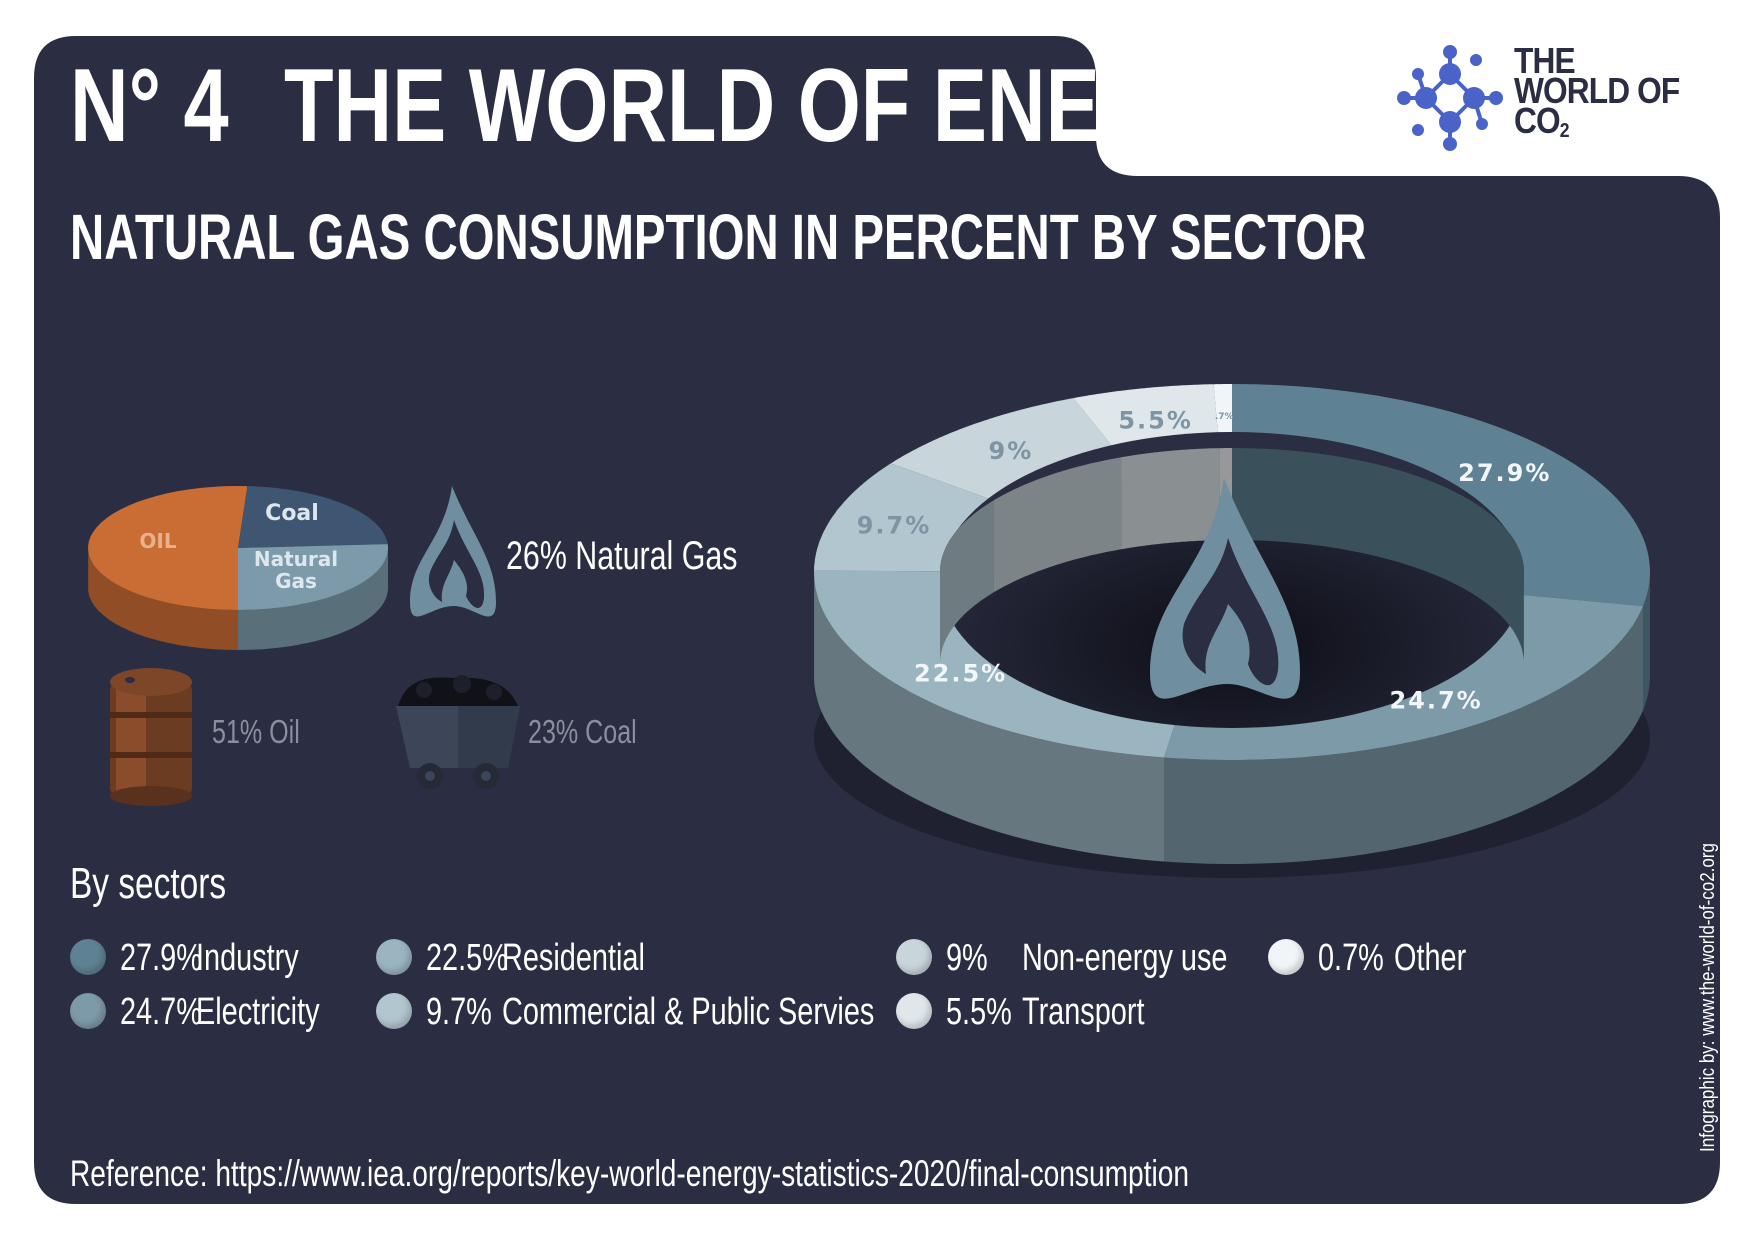 This screenshot has height=1240, width=1754. I want to click on legend-item-transport: 5.5% Transport, so click(1106, 1011).